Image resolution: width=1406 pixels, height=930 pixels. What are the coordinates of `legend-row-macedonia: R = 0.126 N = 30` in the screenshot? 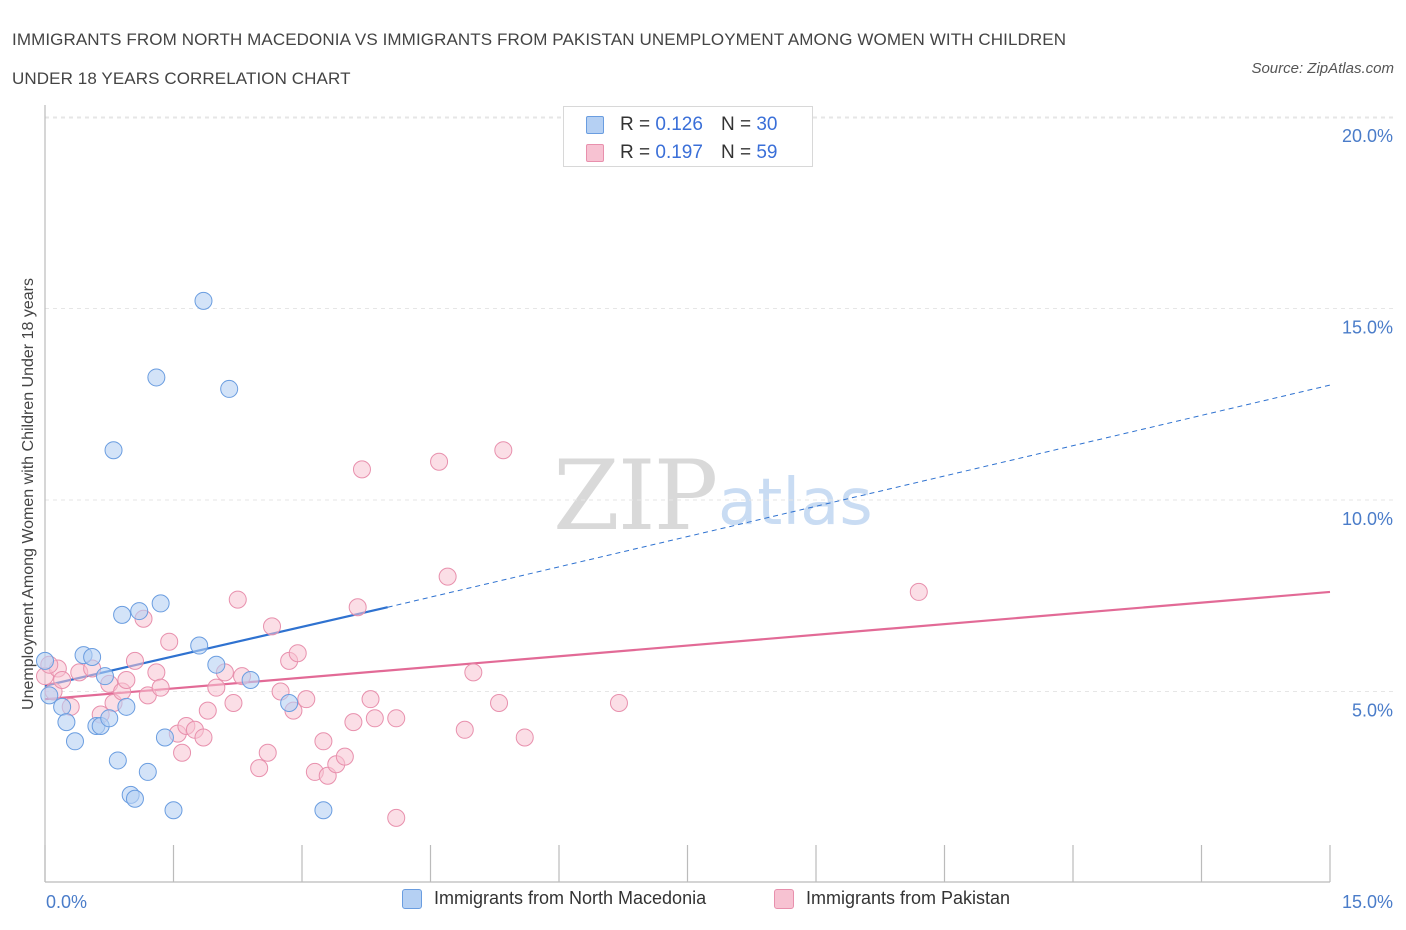 It's located at (681, 125).